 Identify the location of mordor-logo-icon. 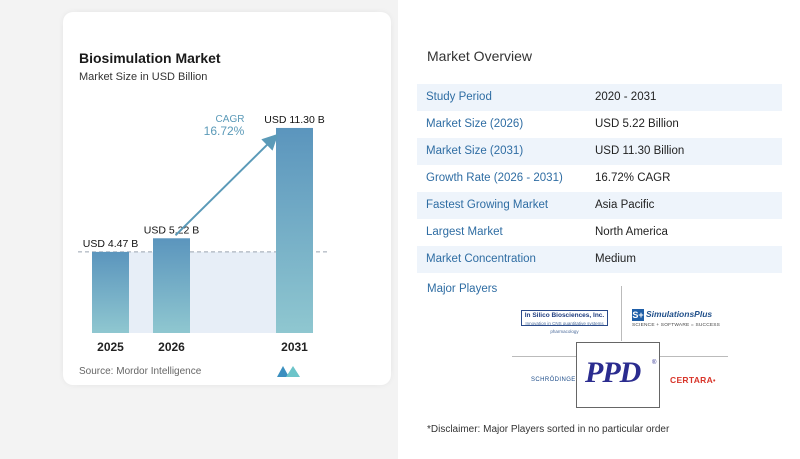
(288, 371).